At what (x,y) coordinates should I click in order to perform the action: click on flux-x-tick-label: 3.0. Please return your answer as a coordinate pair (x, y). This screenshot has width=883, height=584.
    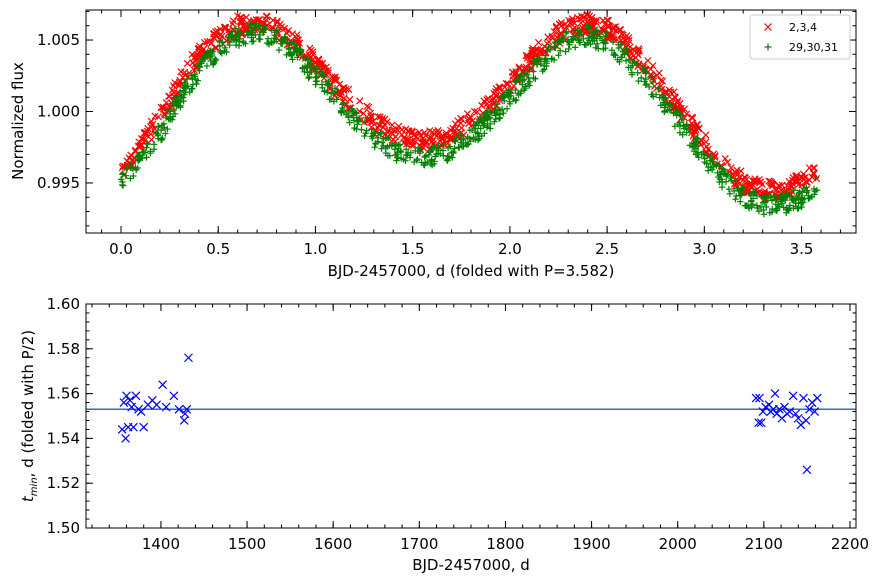
    Looking at the image, I should click on (704, 249).